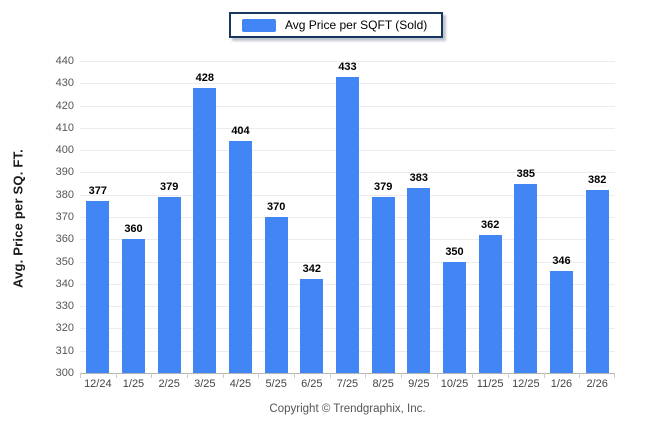 The height and width of the screenshot is (434, 646). I want to click on y-tick-label: 400, so click(64, 150).